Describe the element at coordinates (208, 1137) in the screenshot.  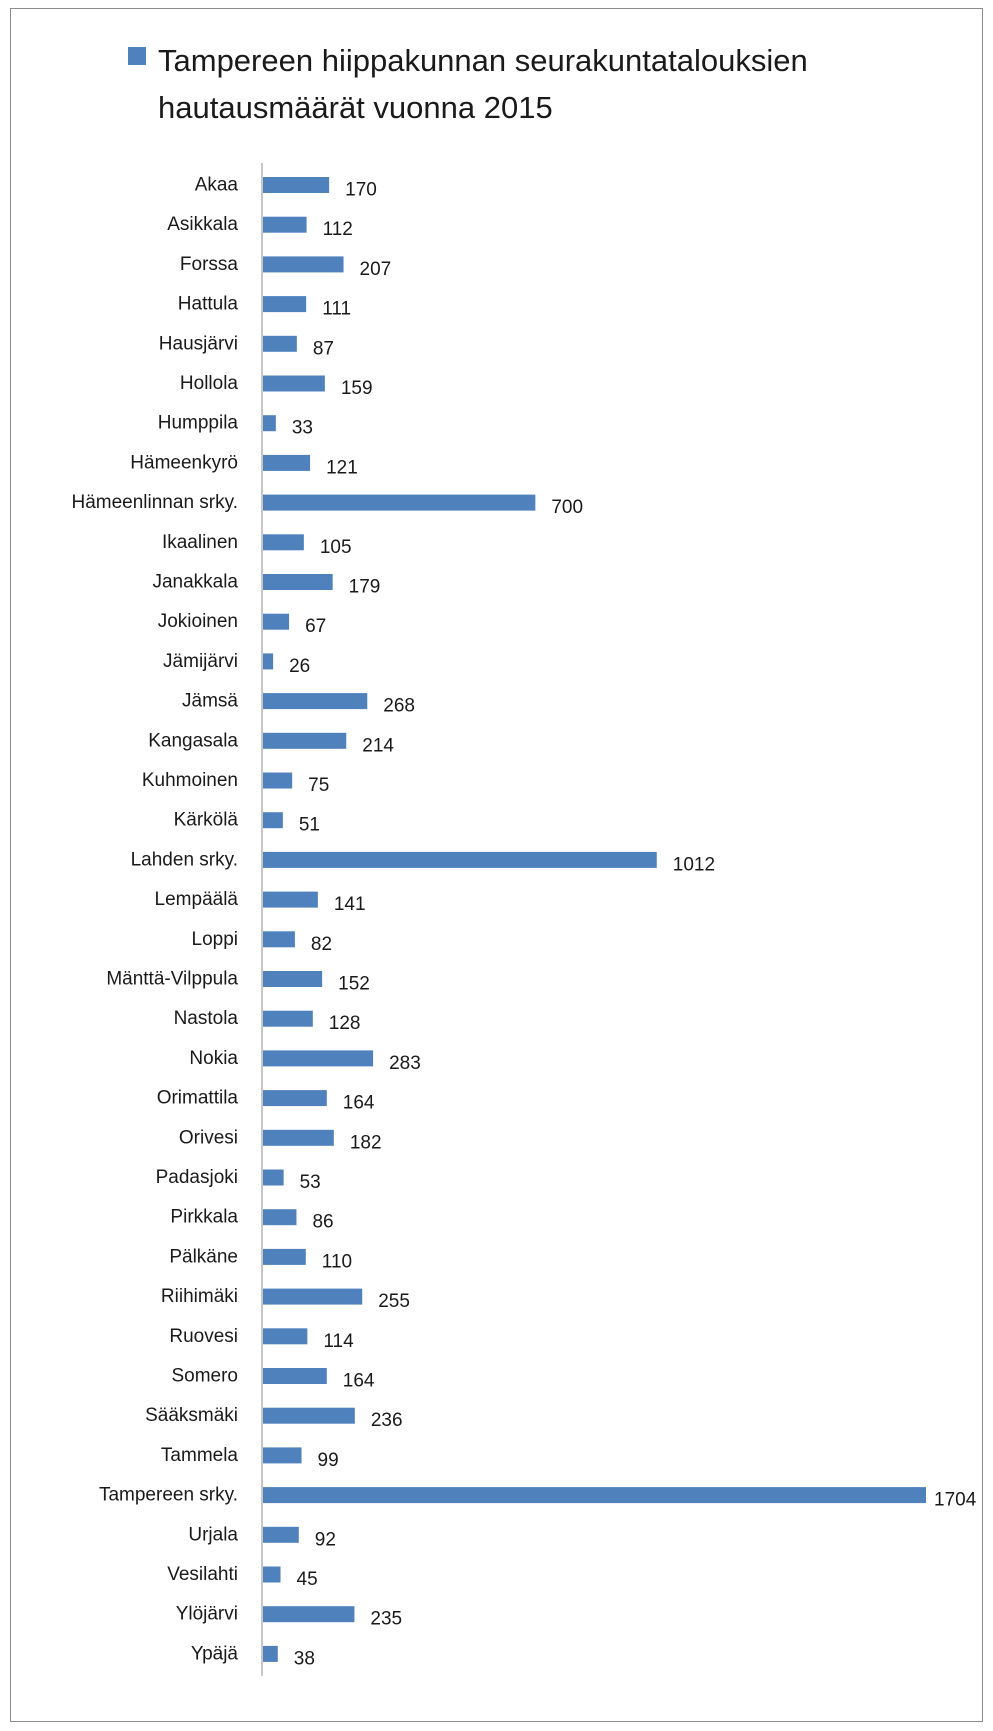
I see `category-label: Orivesi` at that location.